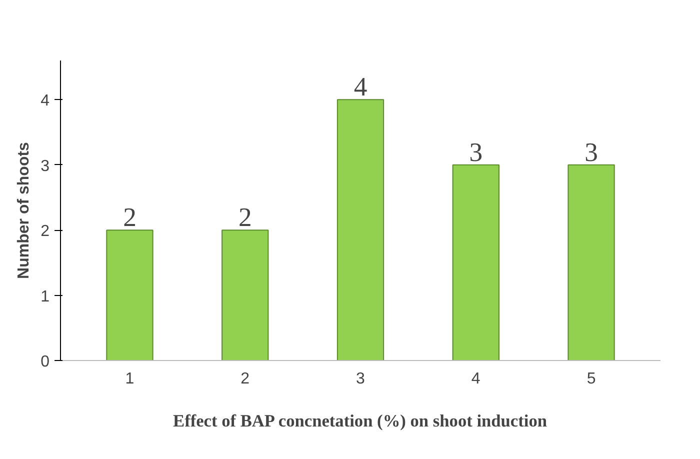  Describe the element at coordinates (475, 379) in the screenshot. I see `x-tick-label: 4` at that location.